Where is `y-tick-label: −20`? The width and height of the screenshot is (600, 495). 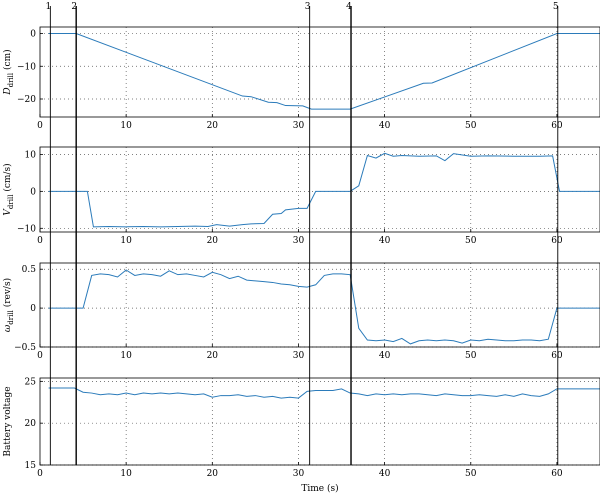 y-tick-label: −20 is located at coordinates (26, 100).